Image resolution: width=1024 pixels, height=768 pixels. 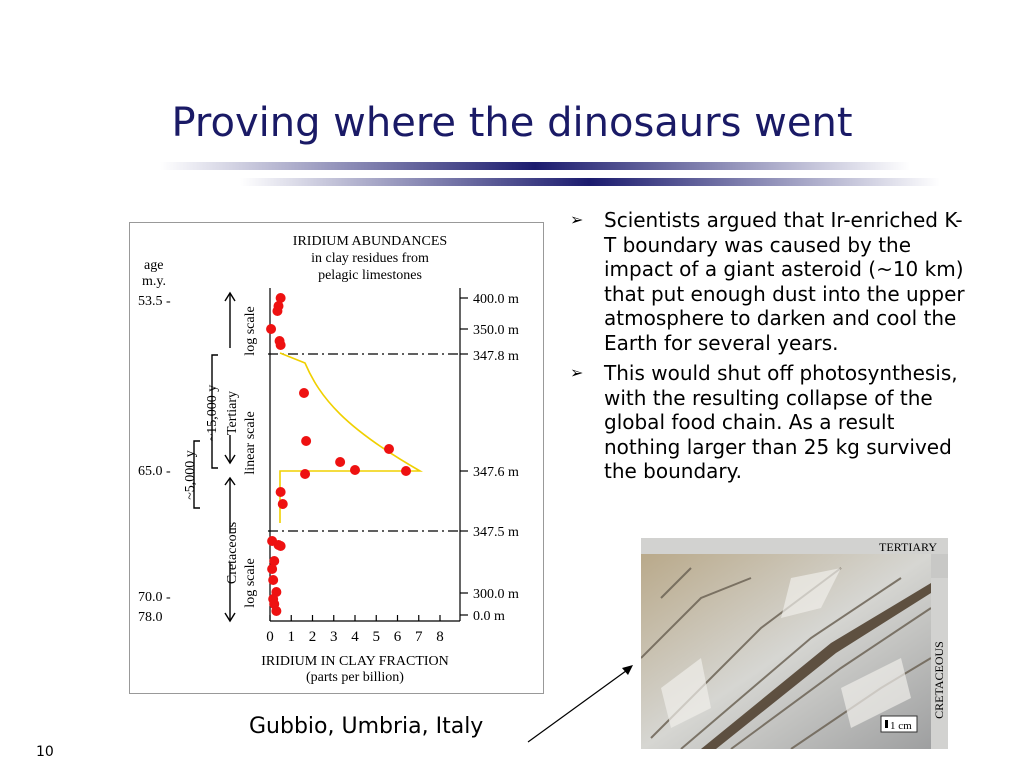 What do you see at coordinates (377, 637) in the screenshot?
I see `x-tick-label: 5` at bounding box center [377, 637].